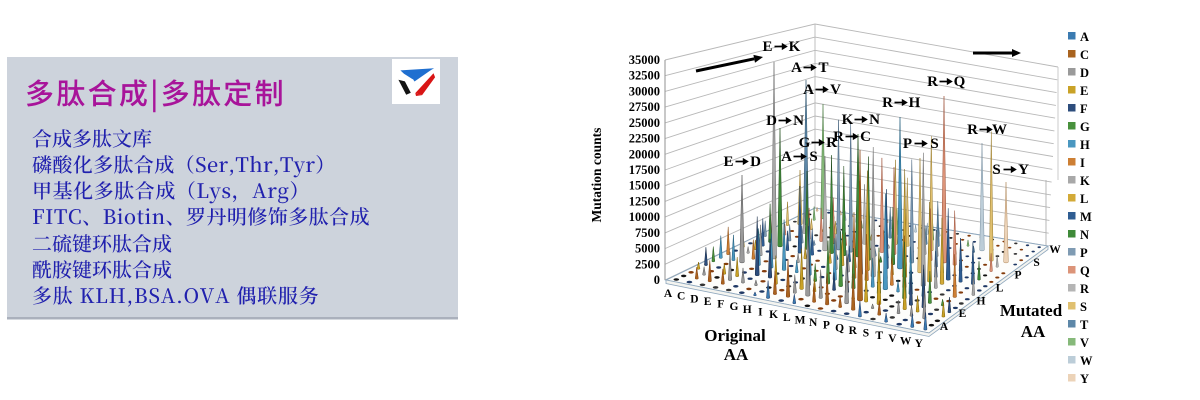 The width and height of the screenshot is (1200, 400). Describe the element at coordinates (644, 139) in the screenshot. I see `svg-text: 22500` at that location.